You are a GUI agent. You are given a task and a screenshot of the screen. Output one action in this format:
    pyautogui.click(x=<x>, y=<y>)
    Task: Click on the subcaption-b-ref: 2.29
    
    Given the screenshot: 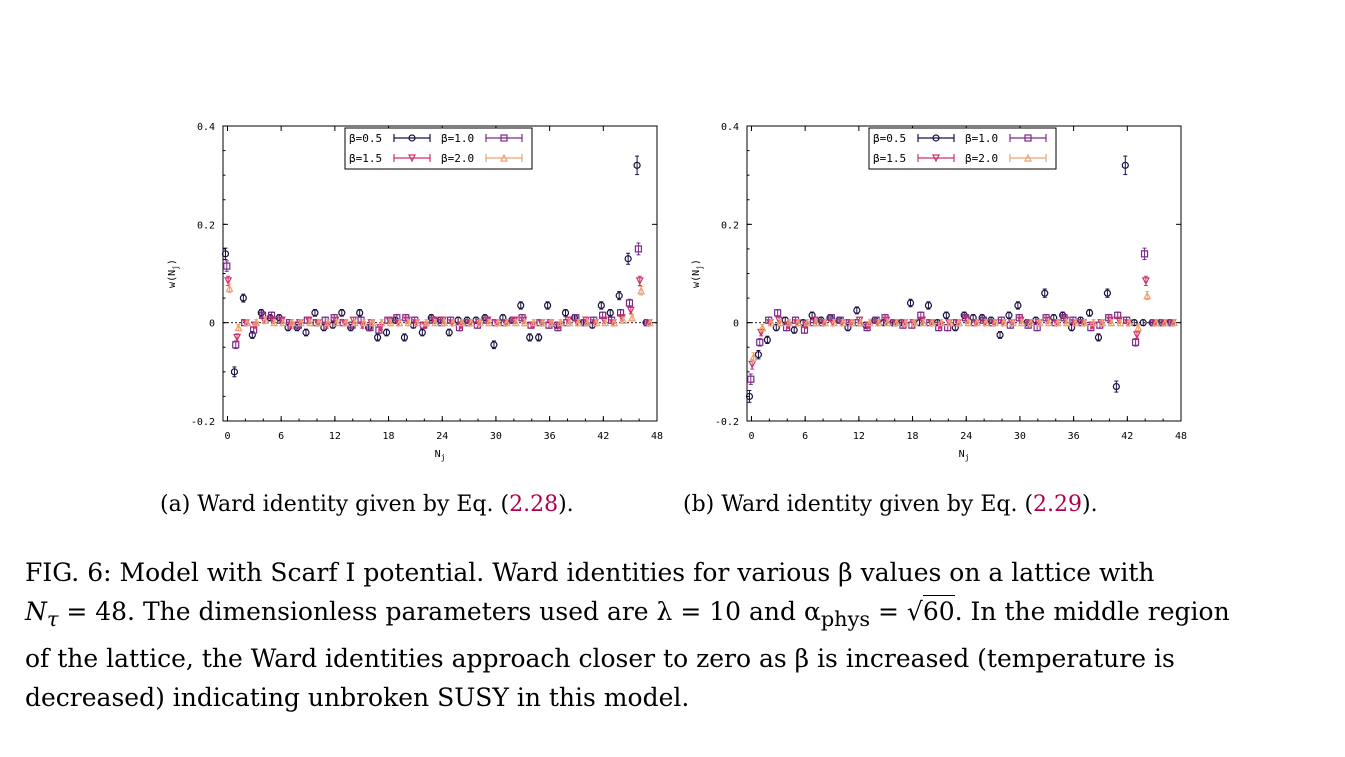 What is the action you would take?
    pyautogui.click(x=1058, y=504)
    